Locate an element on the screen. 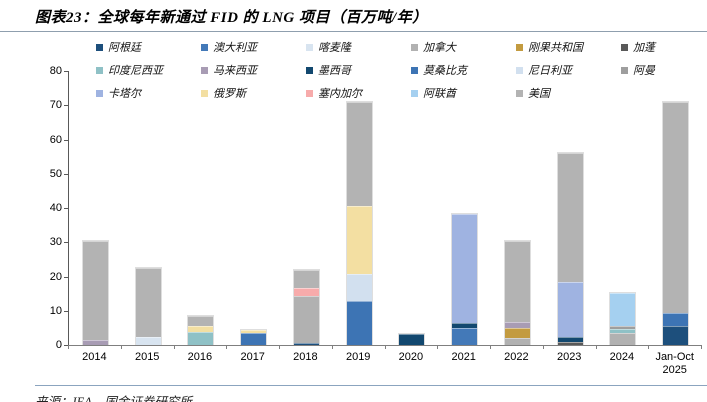 This screenshot has width=707, height=402. bar-segment-俄罗斯 is located at coordinates (359, 239).